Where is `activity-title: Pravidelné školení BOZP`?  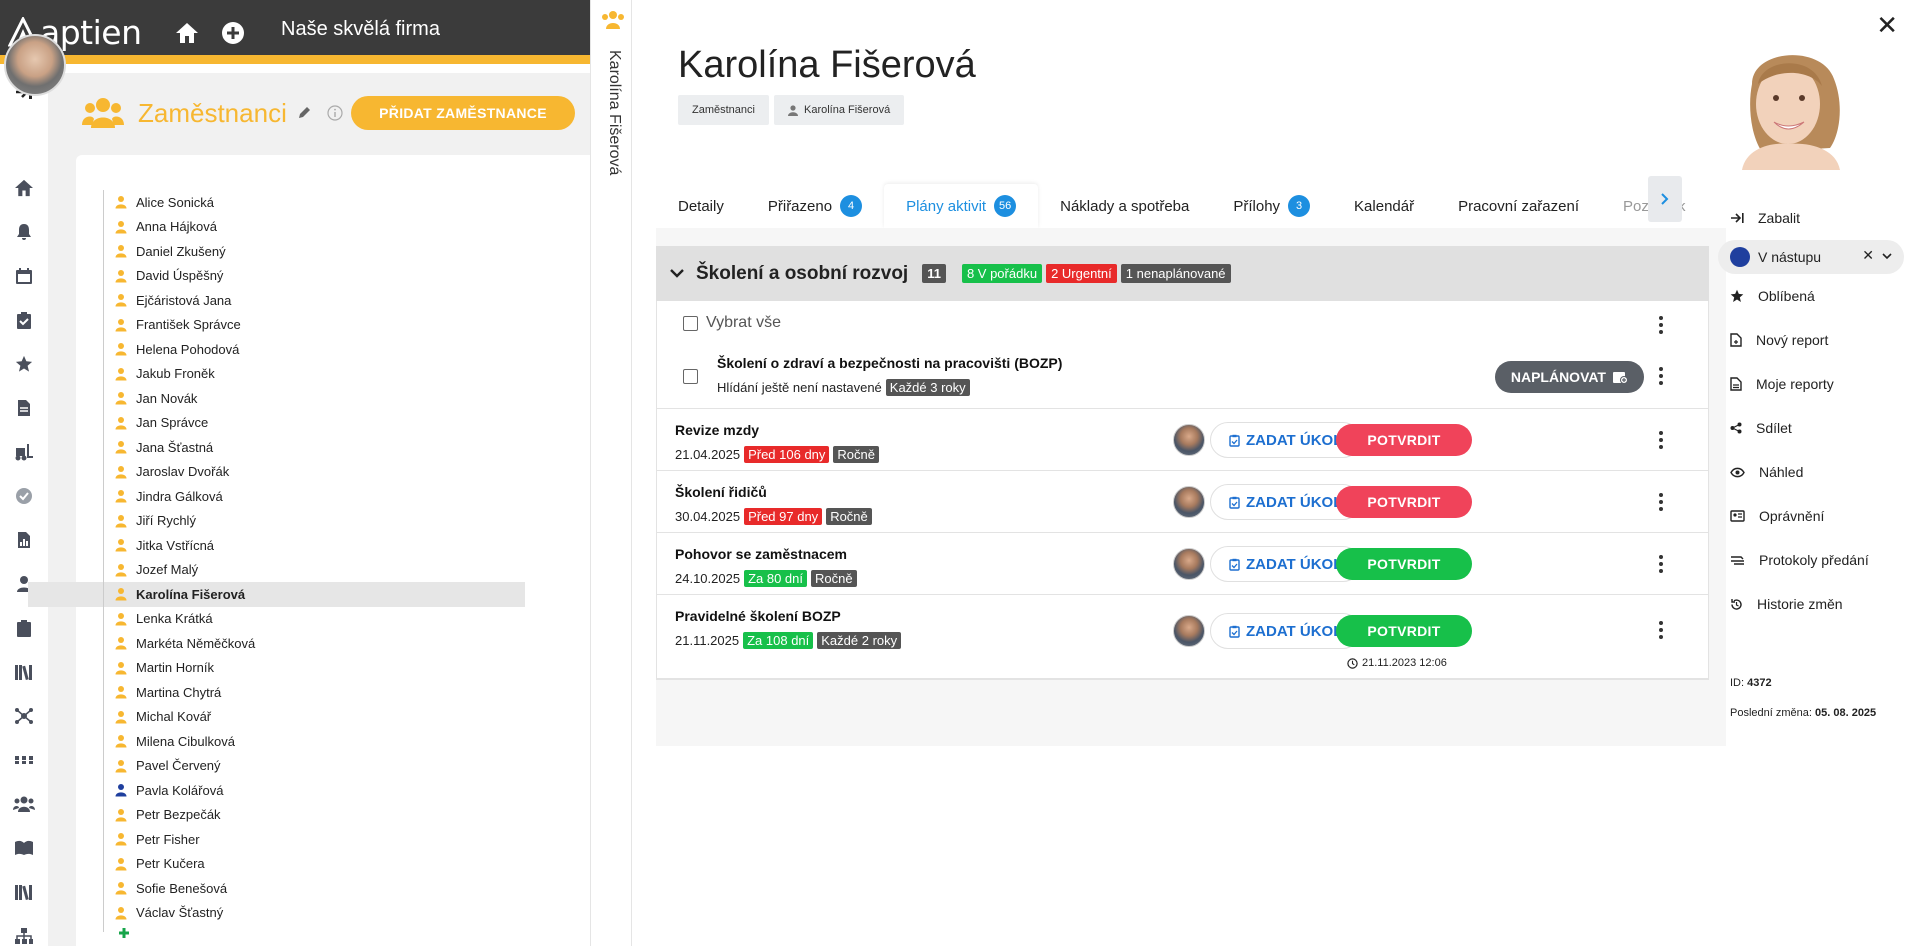
activity-title: Pravidelné školení BOZP is located at coordinates (758, 616).